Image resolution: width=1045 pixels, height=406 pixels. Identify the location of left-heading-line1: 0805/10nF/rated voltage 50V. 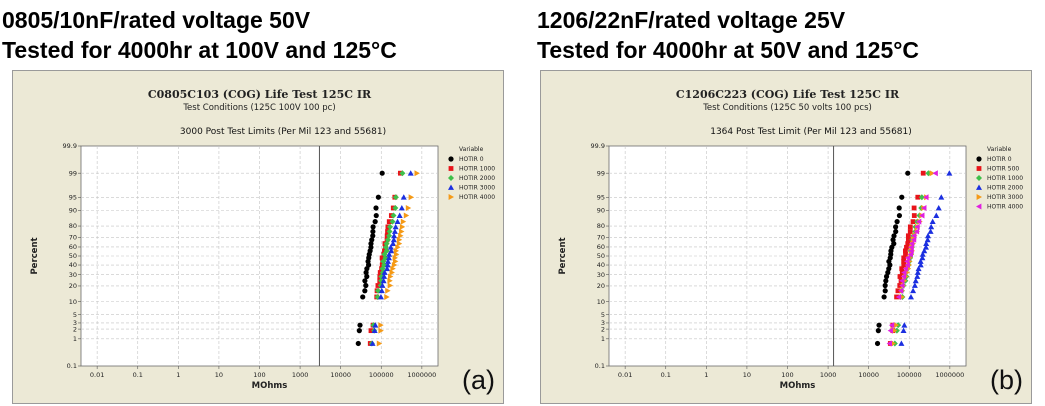
(156, 20).